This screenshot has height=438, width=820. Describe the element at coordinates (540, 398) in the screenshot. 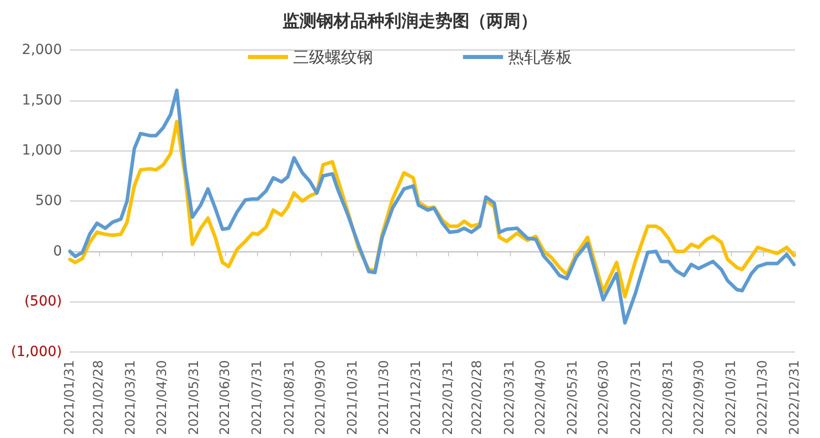

I see `x-tick-label: 2022/04/30` at that location.